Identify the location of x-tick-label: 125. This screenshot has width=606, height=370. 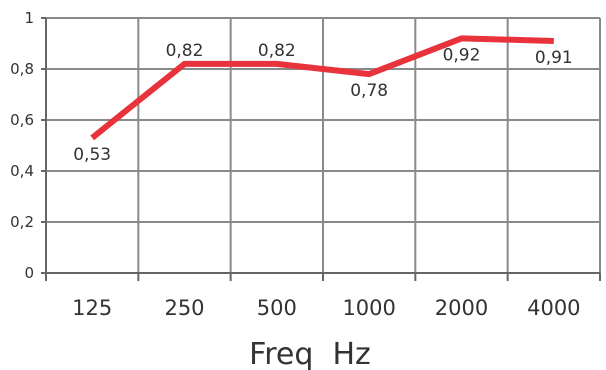
(92, 308).